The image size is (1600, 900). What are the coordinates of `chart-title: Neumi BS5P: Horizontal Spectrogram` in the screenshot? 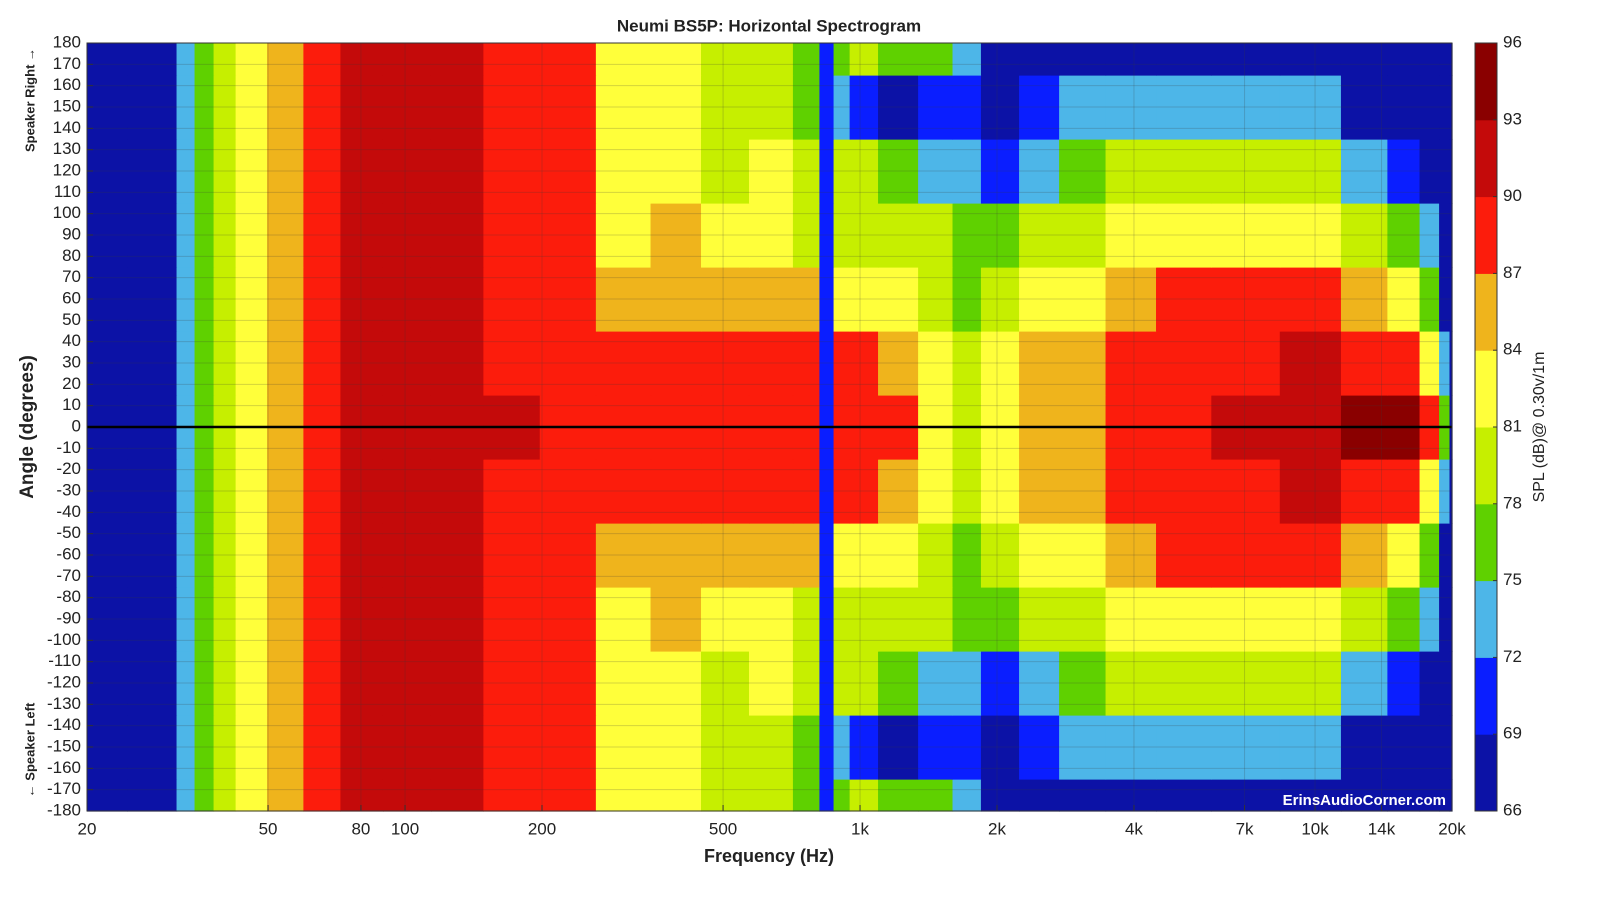 It's located at (769, 25).